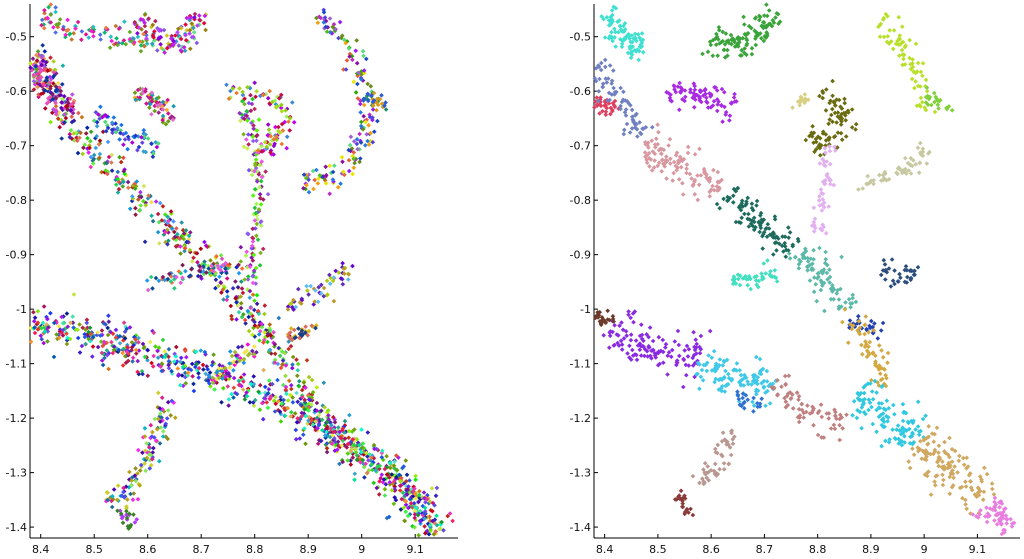 The image size is (1024, 559). Describe the element at coordinates (16, 364) in the screenshot. I see `y-tick-label: -1.1` at that location.